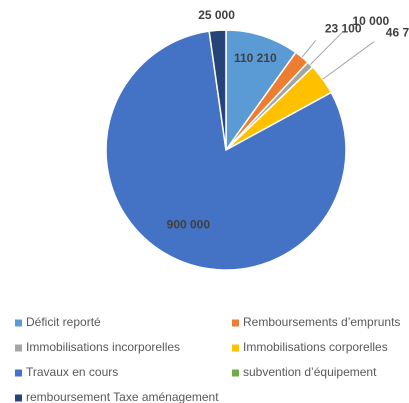 Image resolution: width=409 pixels, height=403 pixels. Describe the element at coordinates (63, 322) in the screenshot. I see `legend-label: Déficit reporté` at that location.